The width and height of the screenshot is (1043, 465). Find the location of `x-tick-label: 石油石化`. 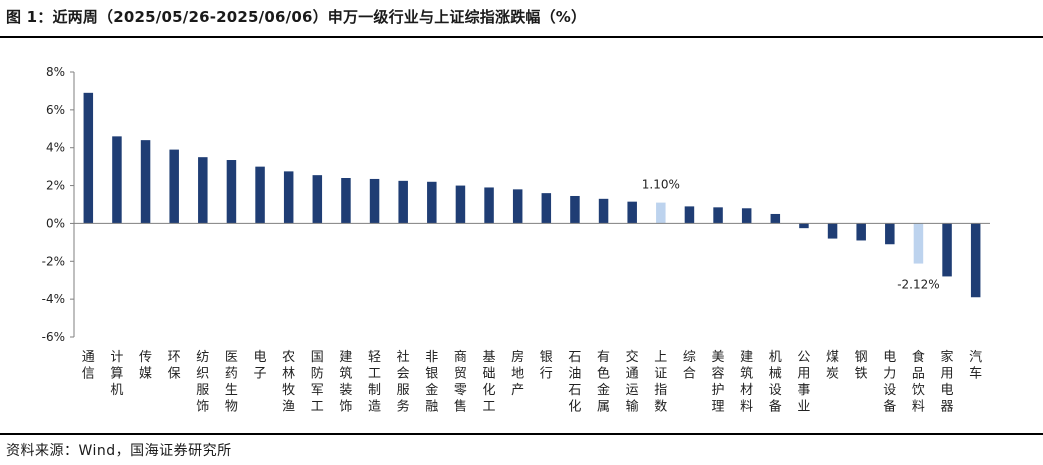

x-tick-label: 石油石化 is located at coordinates (574, 382).